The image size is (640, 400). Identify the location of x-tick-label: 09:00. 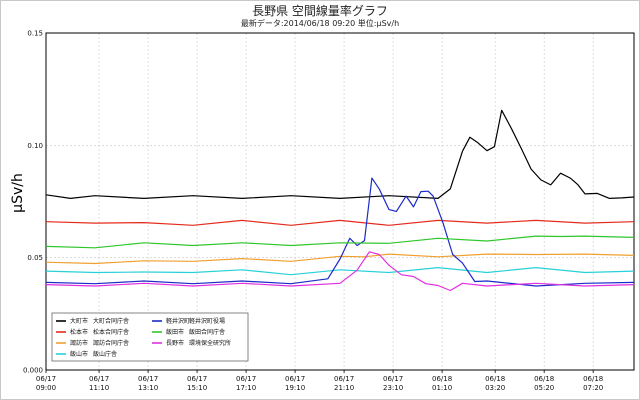
(46, 388).